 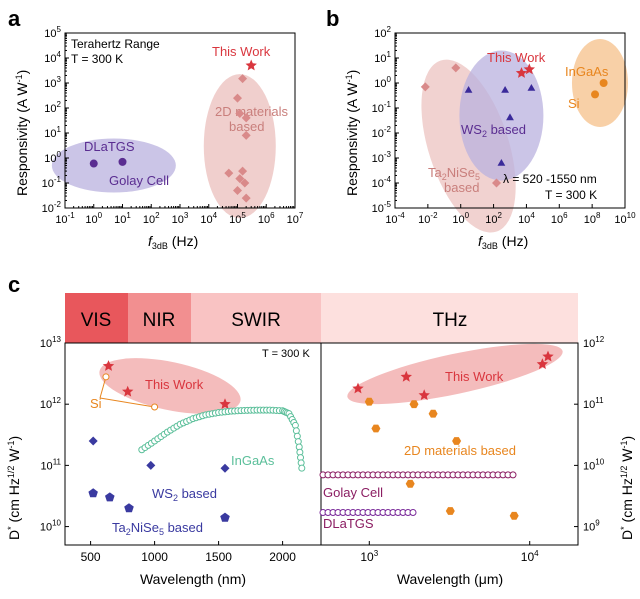 What do you see at coordinates (22, 133) in the screenshot?
I see `panel-a-ylabel: Responsivity (A W-1)` at bounding box center [22, 133].